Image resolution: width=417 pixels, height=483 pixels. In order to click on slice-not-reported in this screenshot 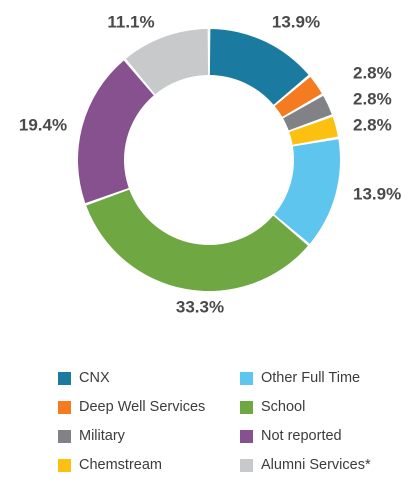, I will do `click(116, 132)`.